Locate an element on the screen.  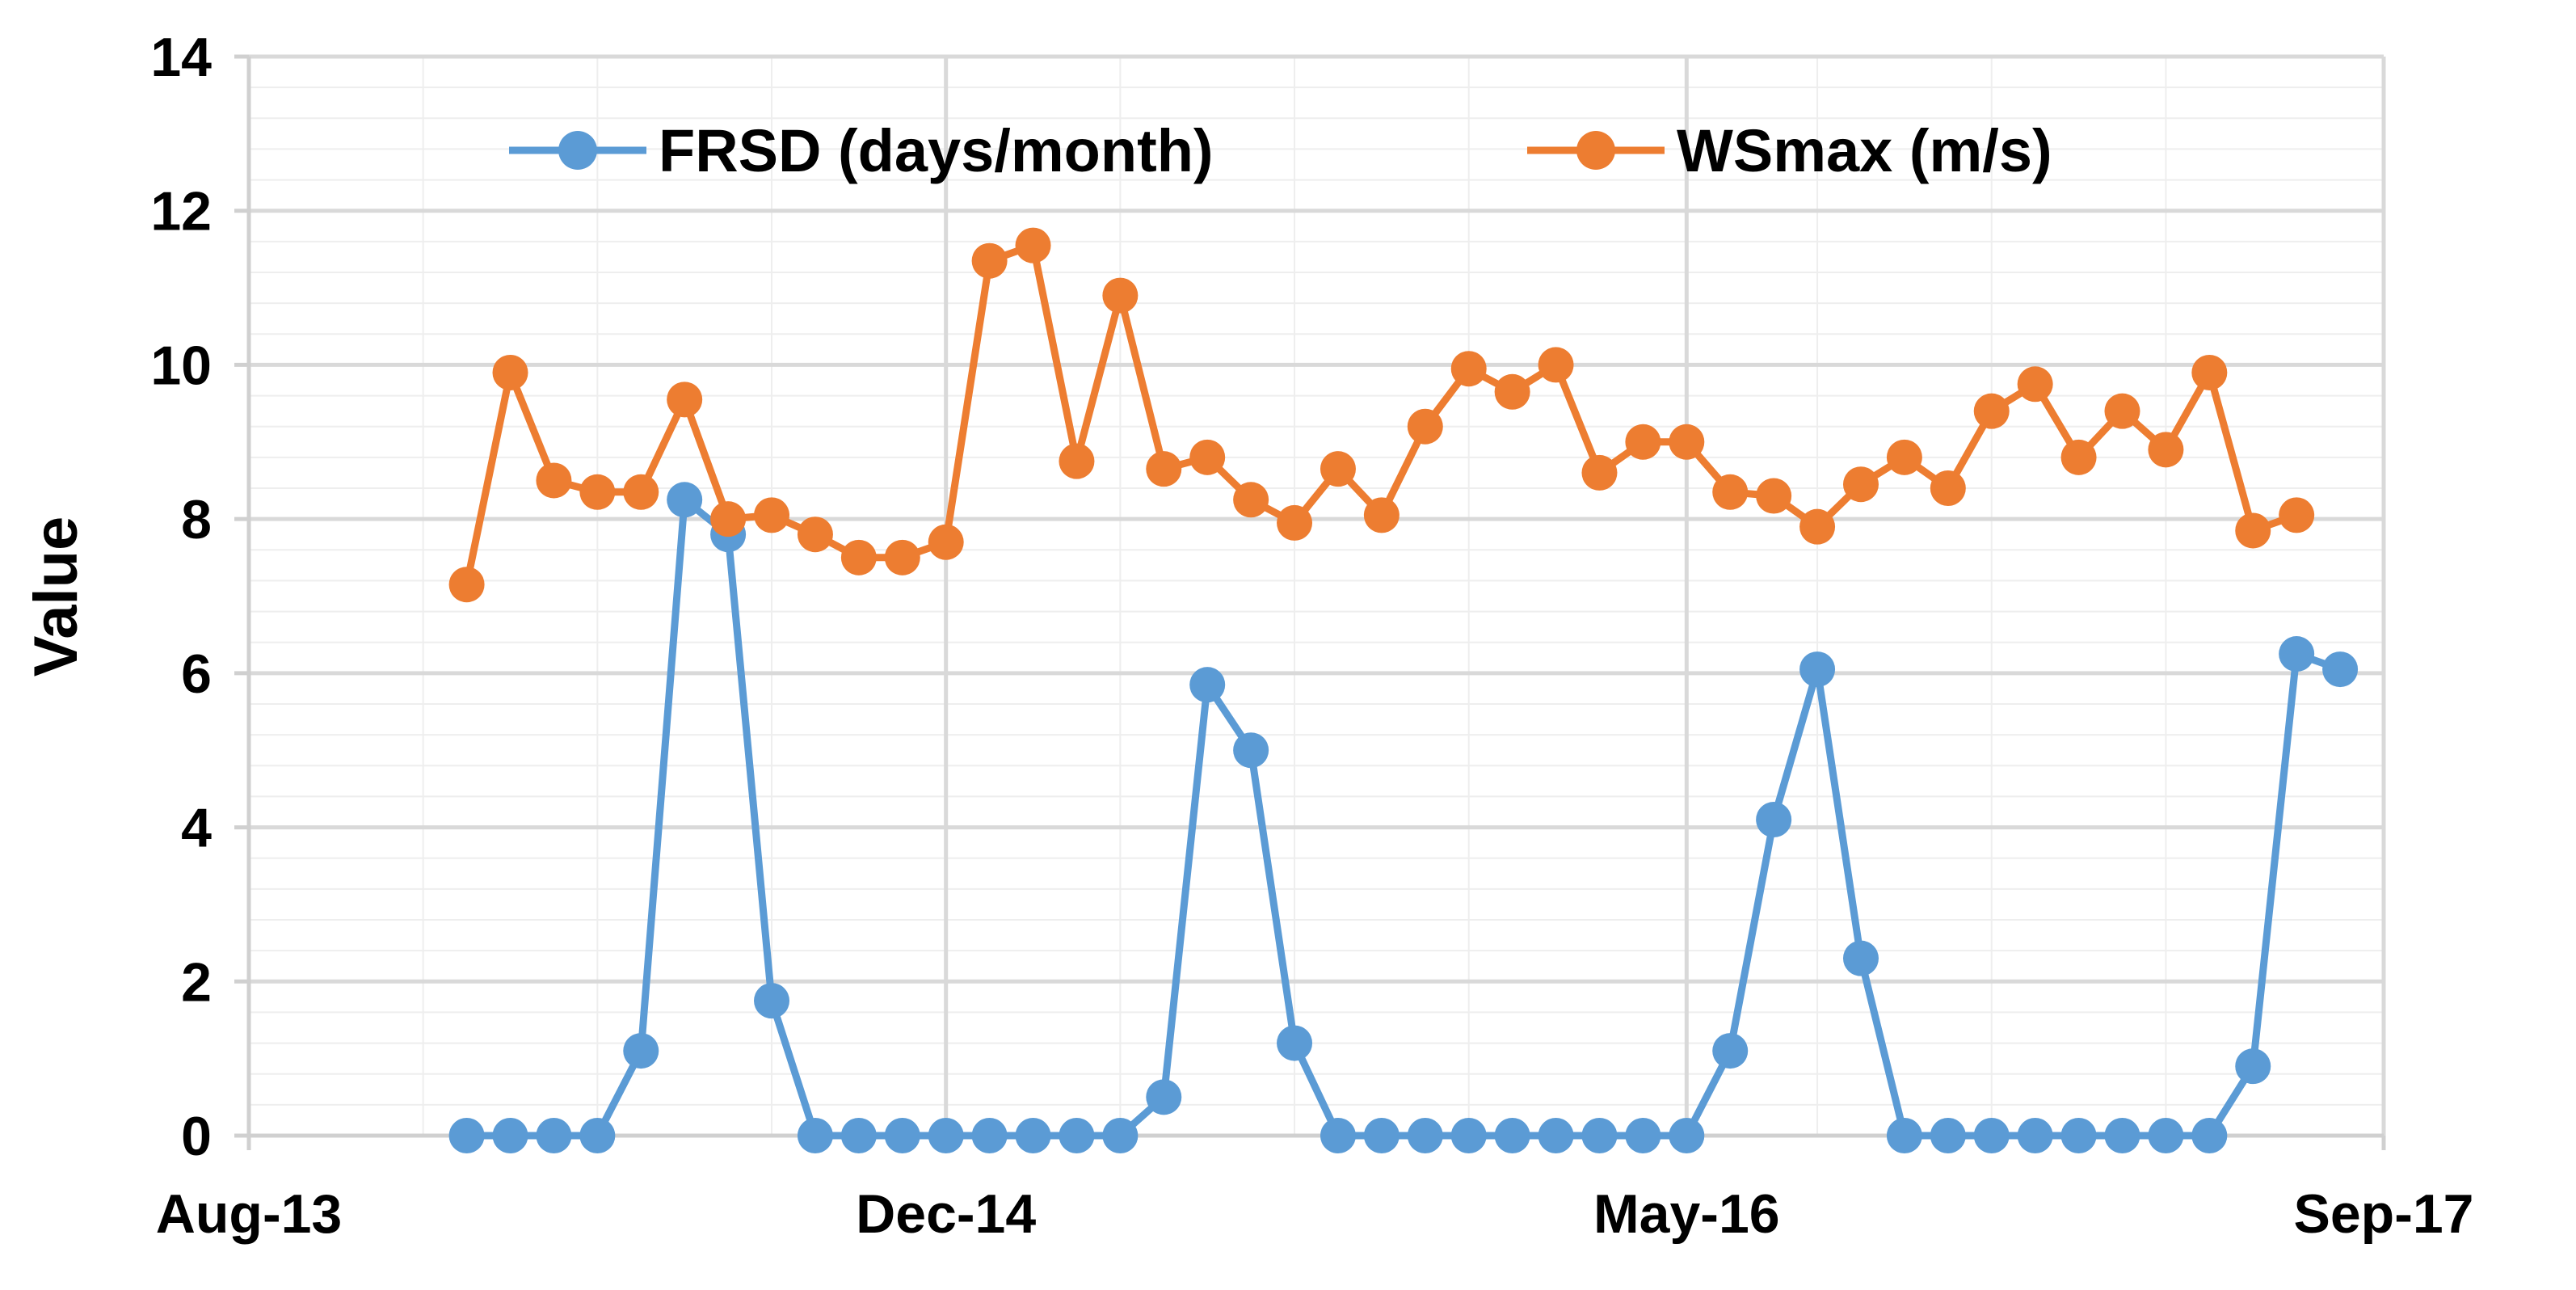
x-tick-label: Aug-13 is located at coordinates (249, 1214).